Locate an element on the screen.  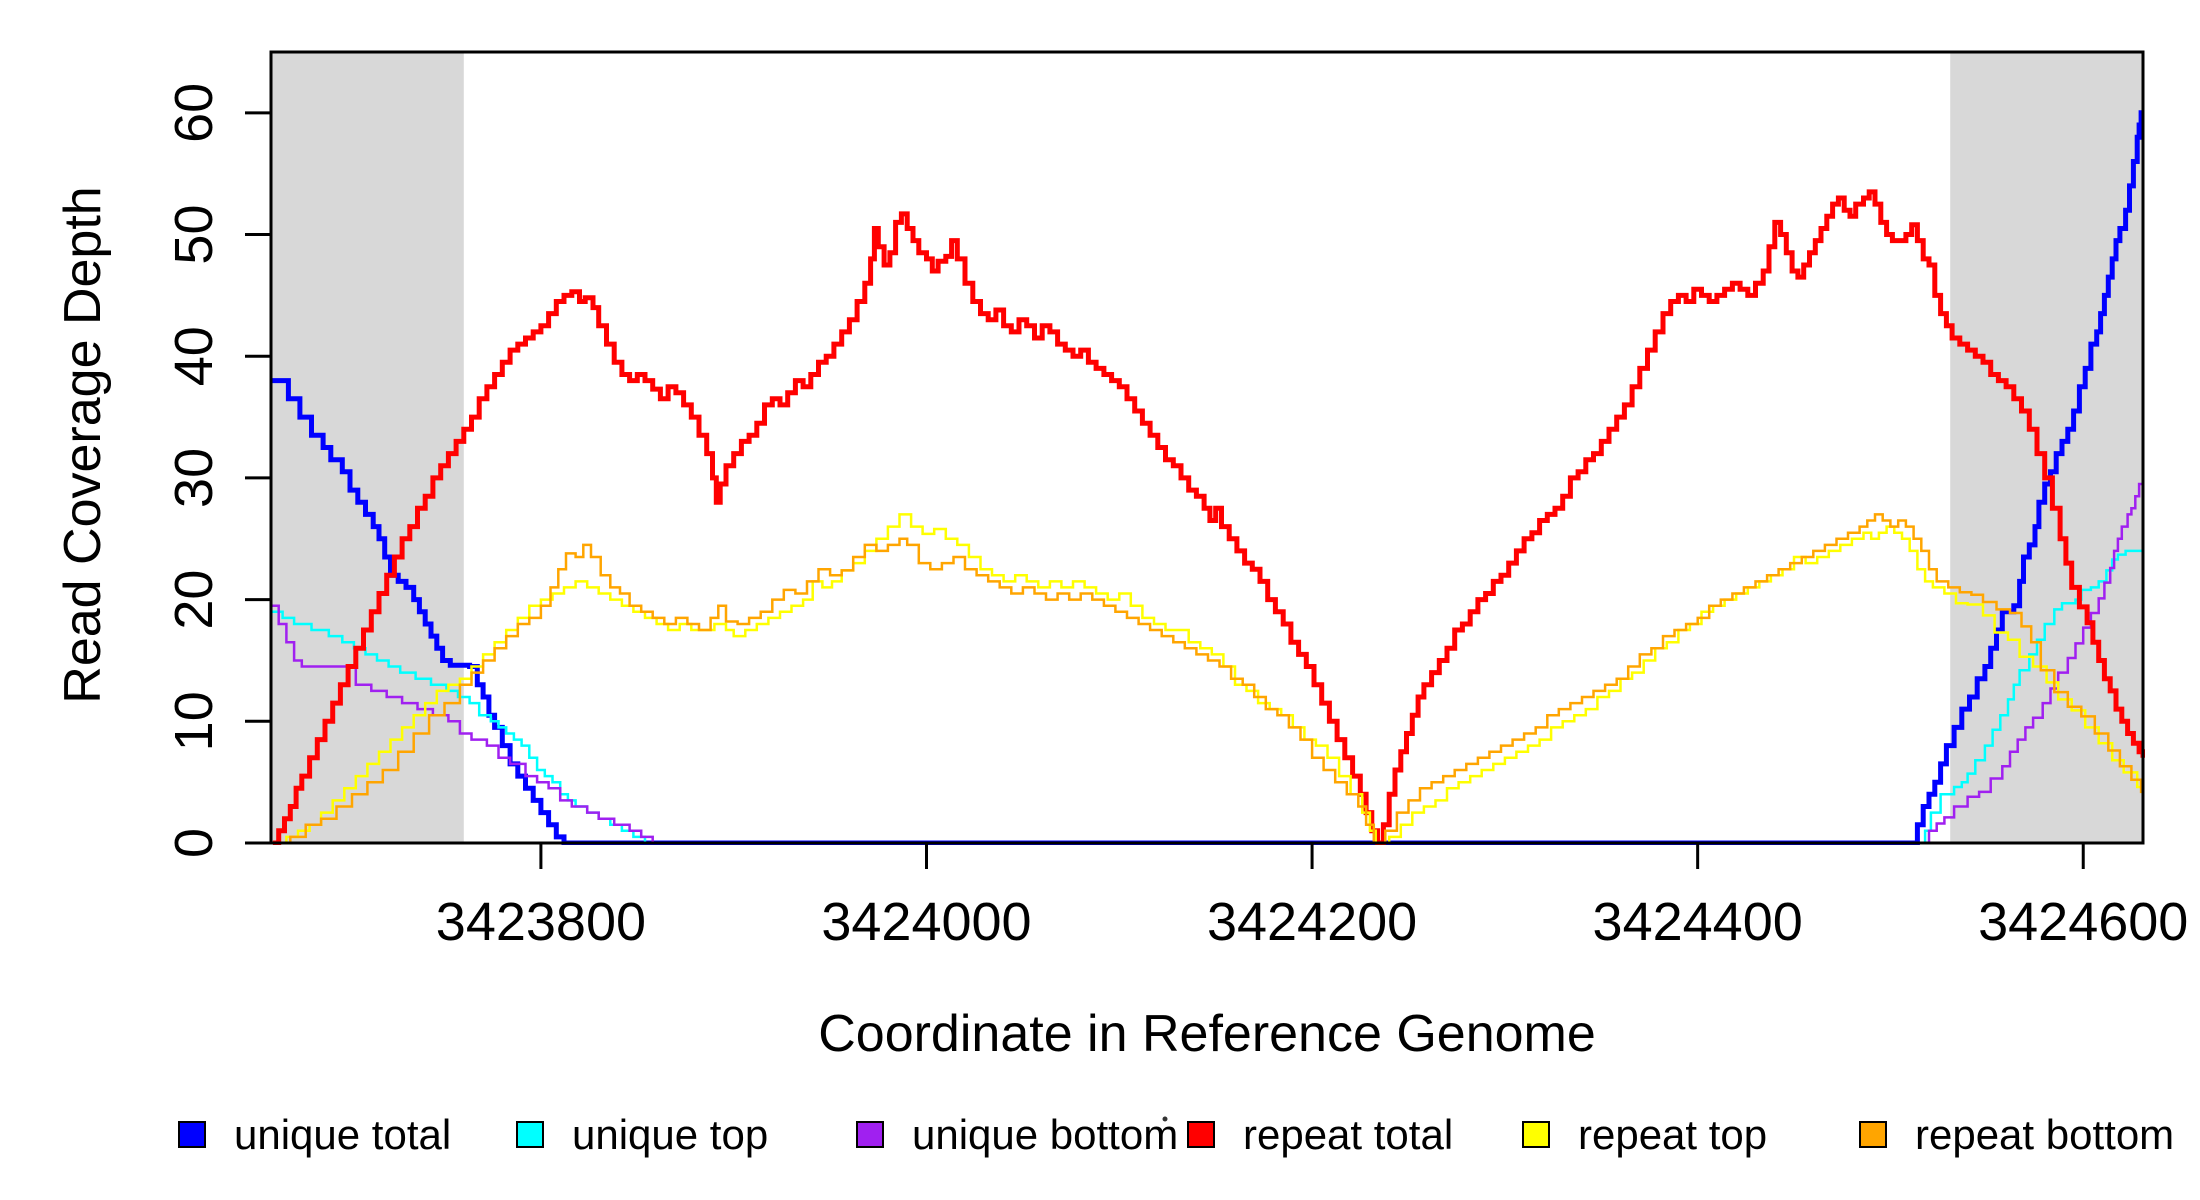
legend-item-repeat-total: repeat total is located at coordinates (1320, 1134).